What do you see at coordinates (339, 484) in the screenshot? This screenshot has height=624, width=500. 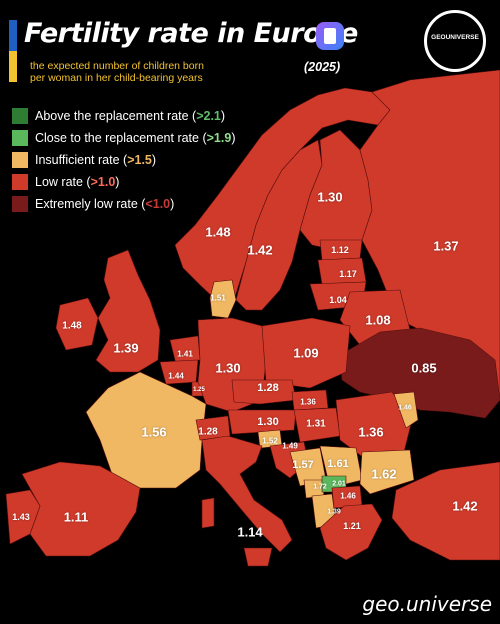 I see `value-label-kosovo: 2.01` at bounding box center [339, 484].